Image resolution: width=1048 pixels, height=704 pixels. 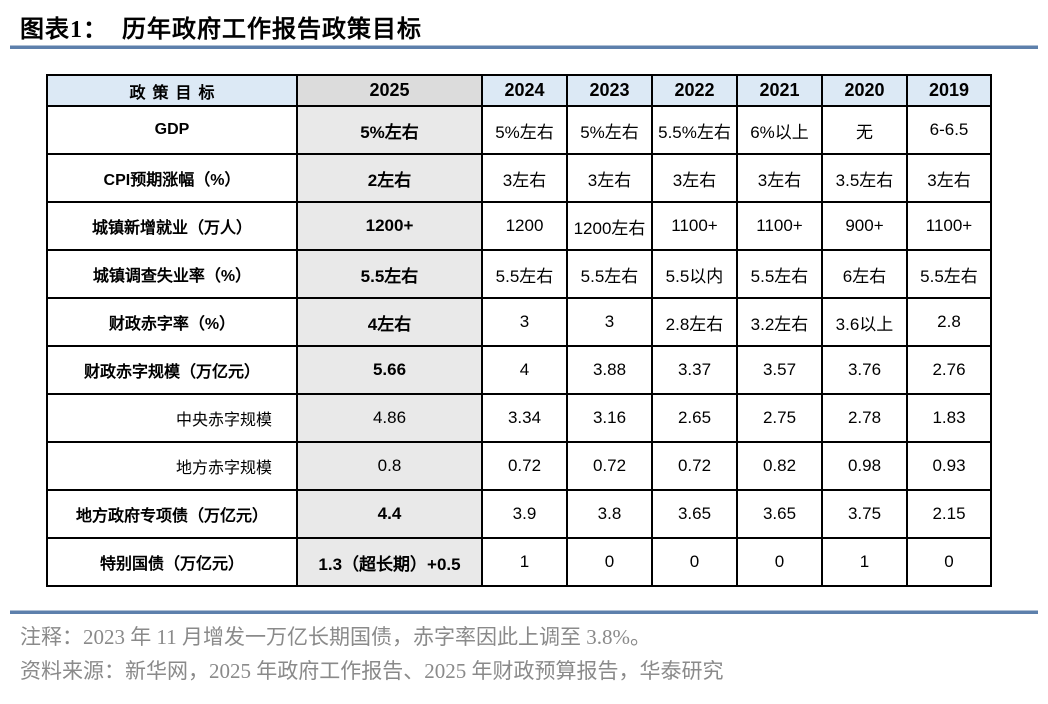 I want to click on cell-2025: 4.86, so click(x=389, y=418).